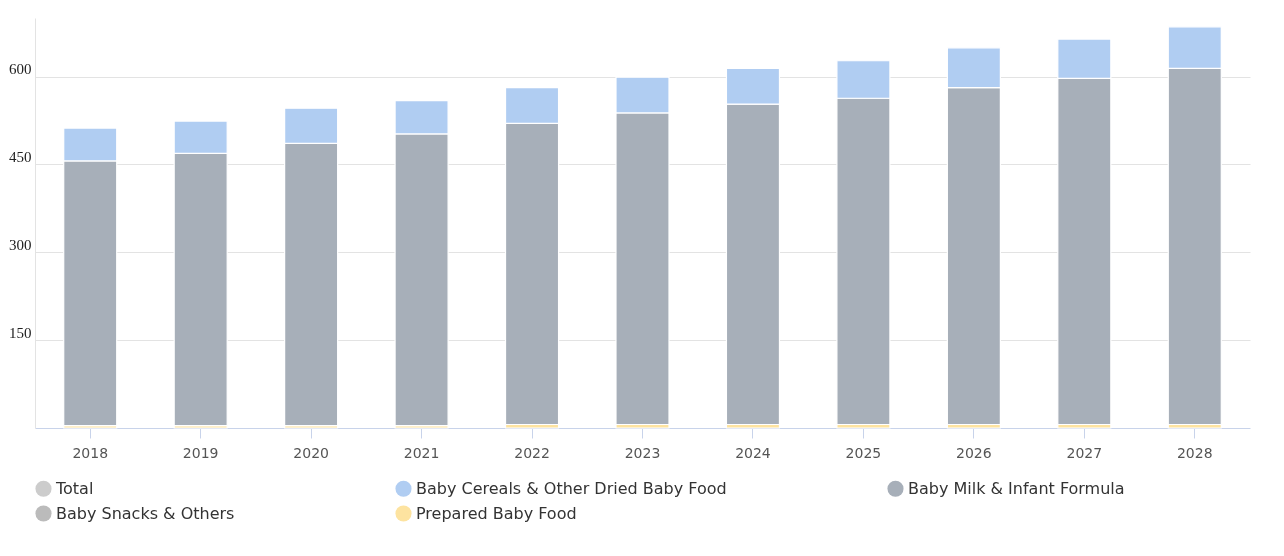  Describe the element at coordinates (200, 452) in the screenshot. I see `x-tick-label: 2019` at that location.